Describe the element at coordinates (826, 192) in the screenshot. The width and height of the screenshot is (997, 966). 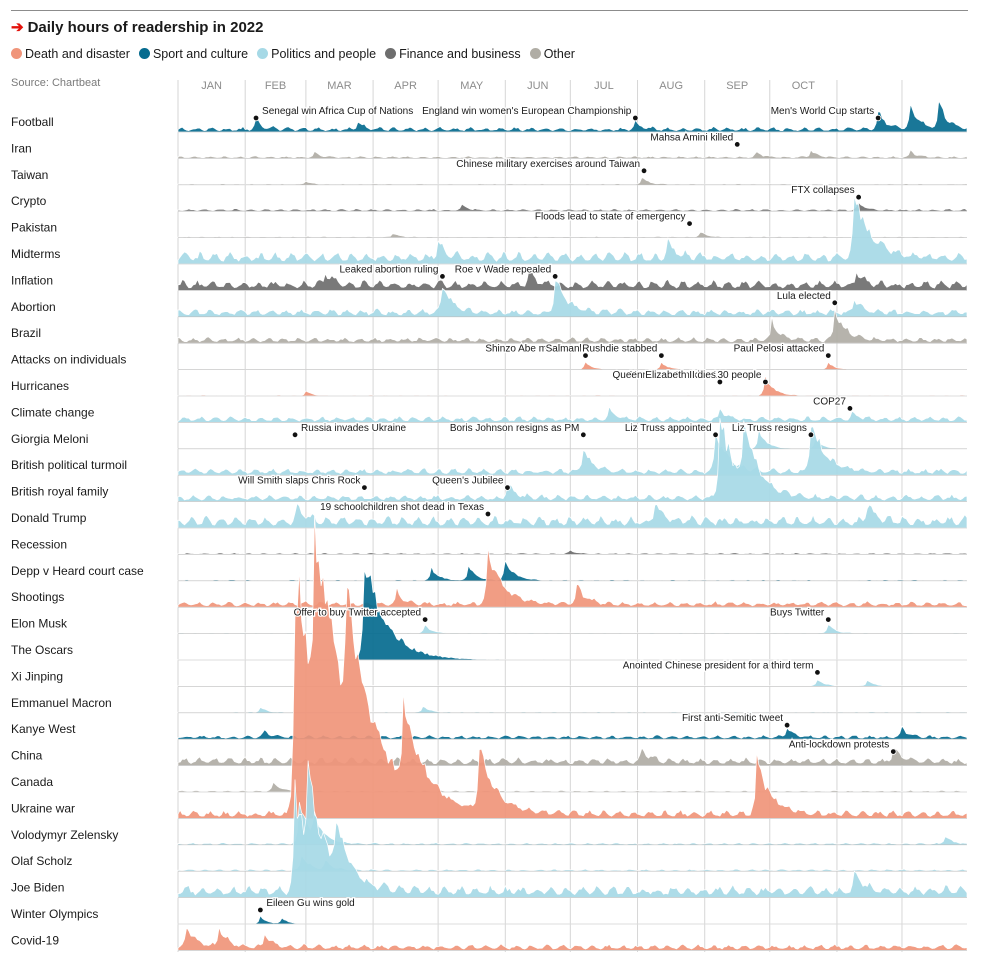
I see `annotation: FTX collapses` at that location.